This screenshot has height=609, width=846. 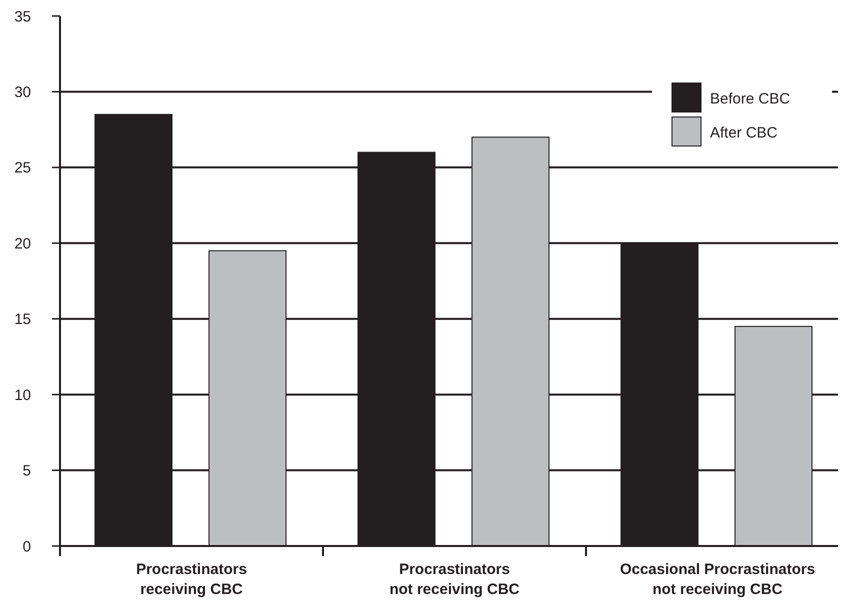 I want to click on y-tick-label: 30, so click(x=22, y=92).